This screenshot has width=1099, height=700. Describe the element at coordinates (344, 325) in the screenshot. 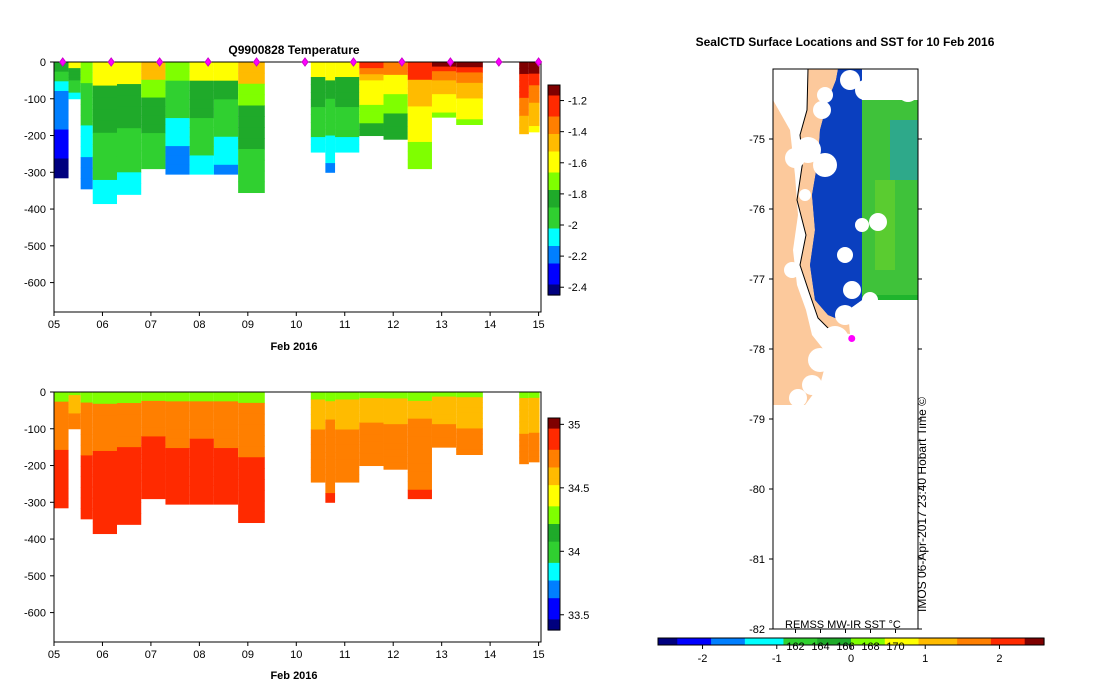

I see `x-tick-label: 11` at that location.